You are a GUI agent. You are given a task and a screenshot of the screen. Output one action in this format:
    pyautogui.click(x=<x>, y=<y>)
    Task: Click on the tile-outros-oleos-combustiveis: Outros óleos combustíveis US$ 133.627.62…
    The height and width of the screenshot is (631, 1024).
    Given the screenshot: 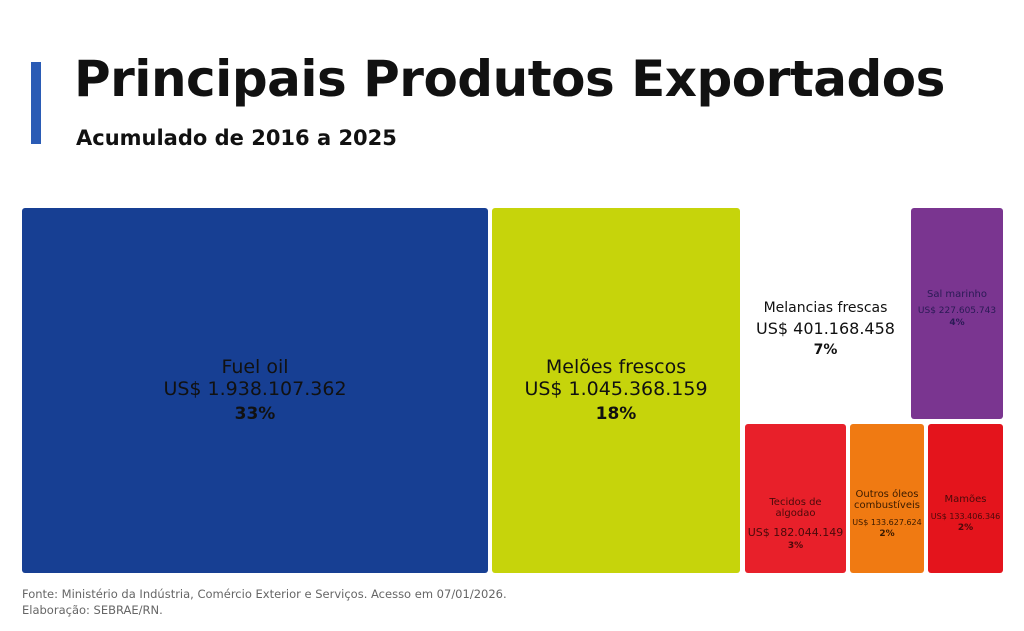 What is the action you would take?
    pyautogui.click(x=887, y=498)
    